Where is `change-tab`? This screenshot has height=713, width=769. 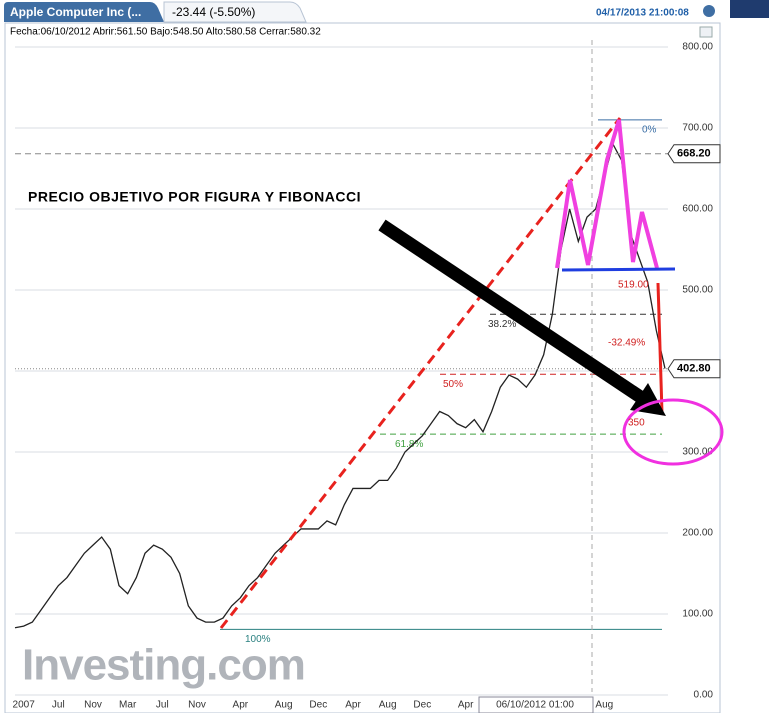 change-tab is located at coordinates (235, 12).